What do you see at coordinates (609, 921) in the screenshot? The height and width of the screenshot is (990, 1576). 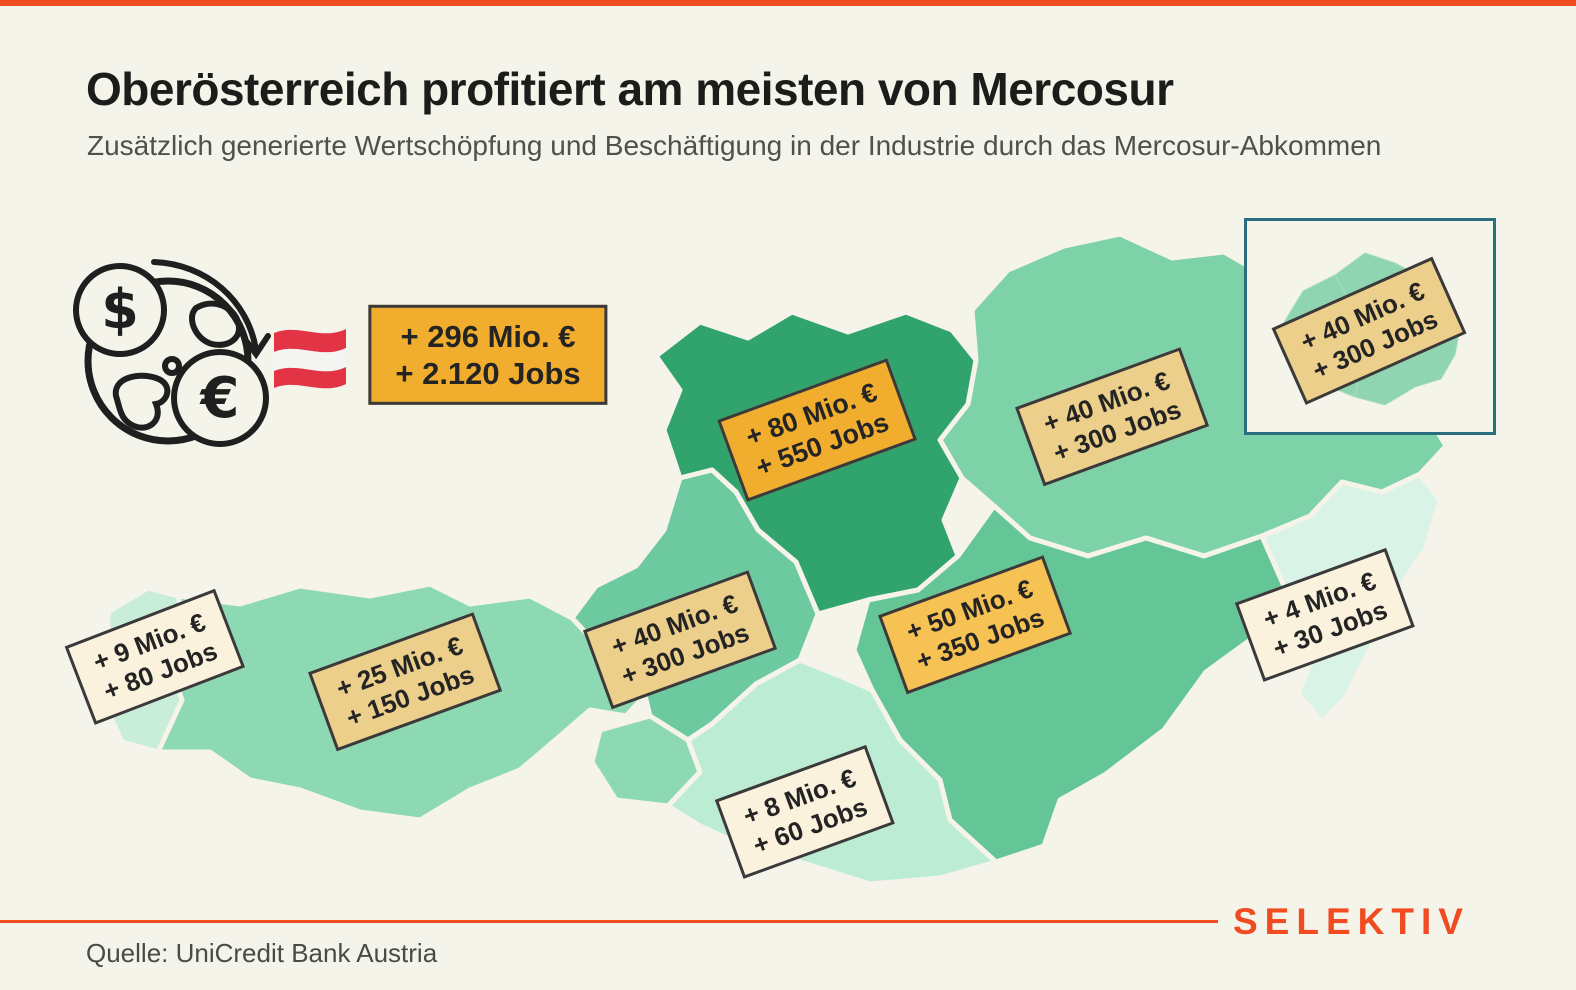 I see `footer-accent-line` at bounding box center [609, 921].